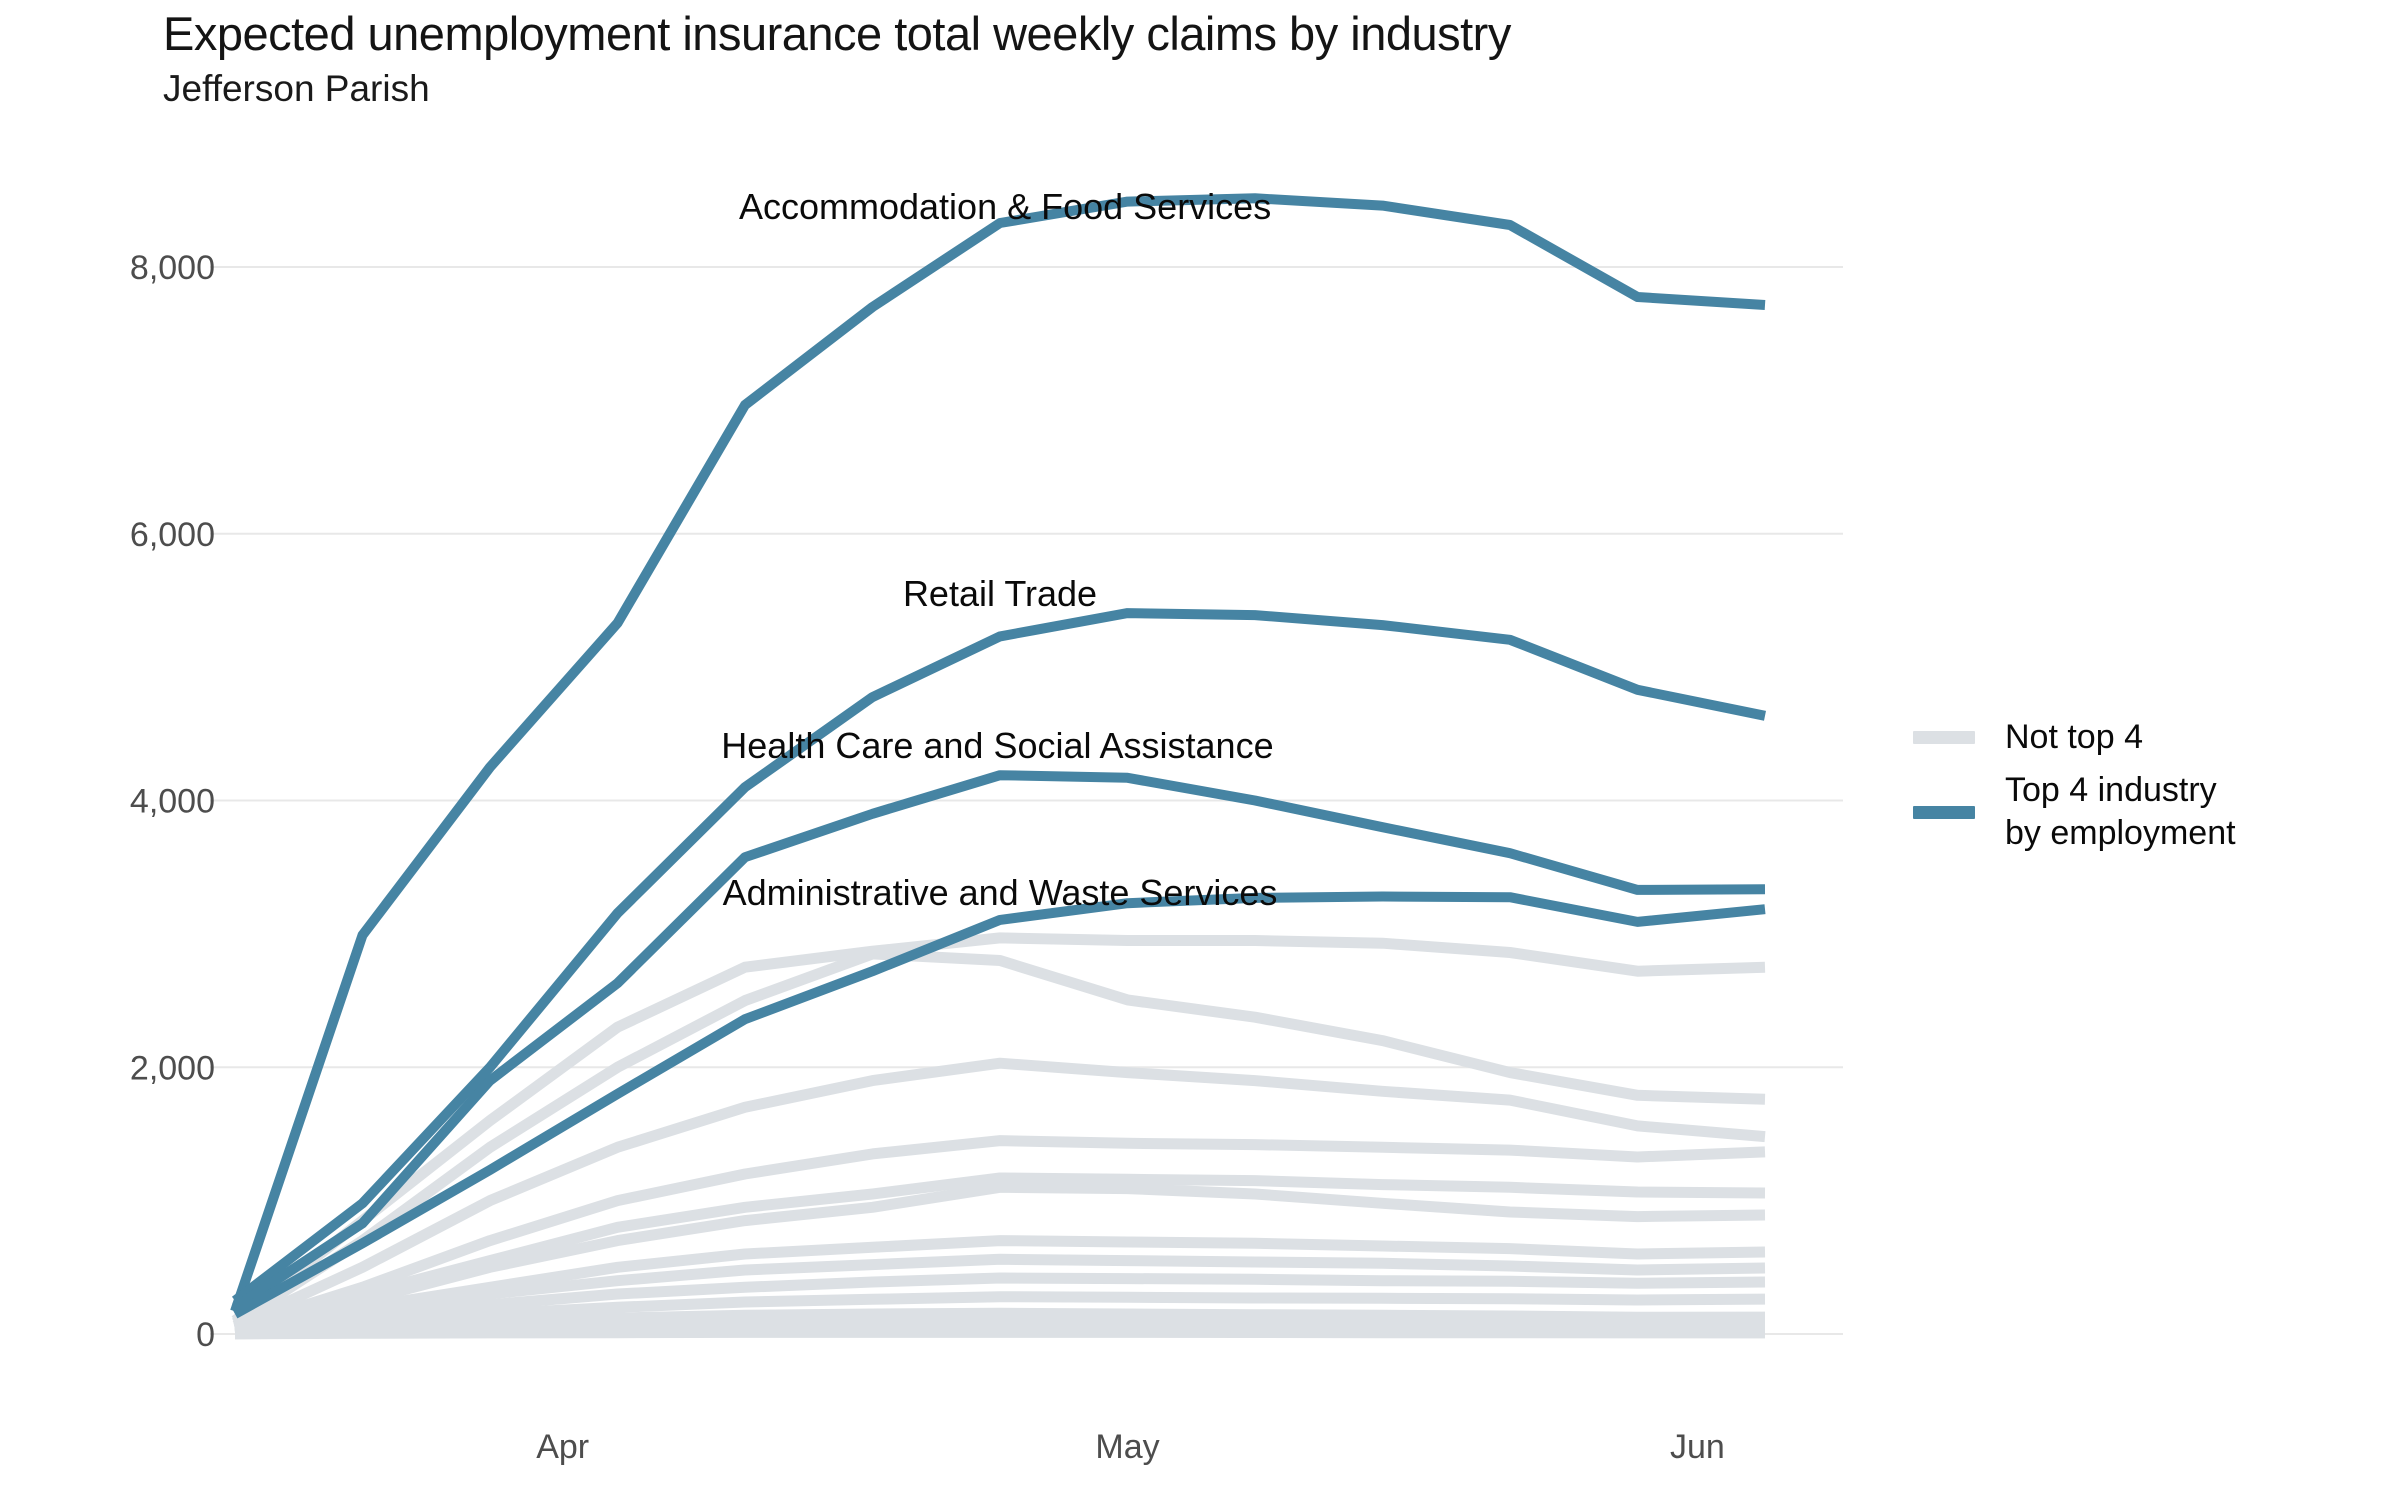  What do you see at coordinates (1697, 1447) in the screenshot?
I see `x-tick-label-jun: Jun` at bounding box center [1697, 1447].